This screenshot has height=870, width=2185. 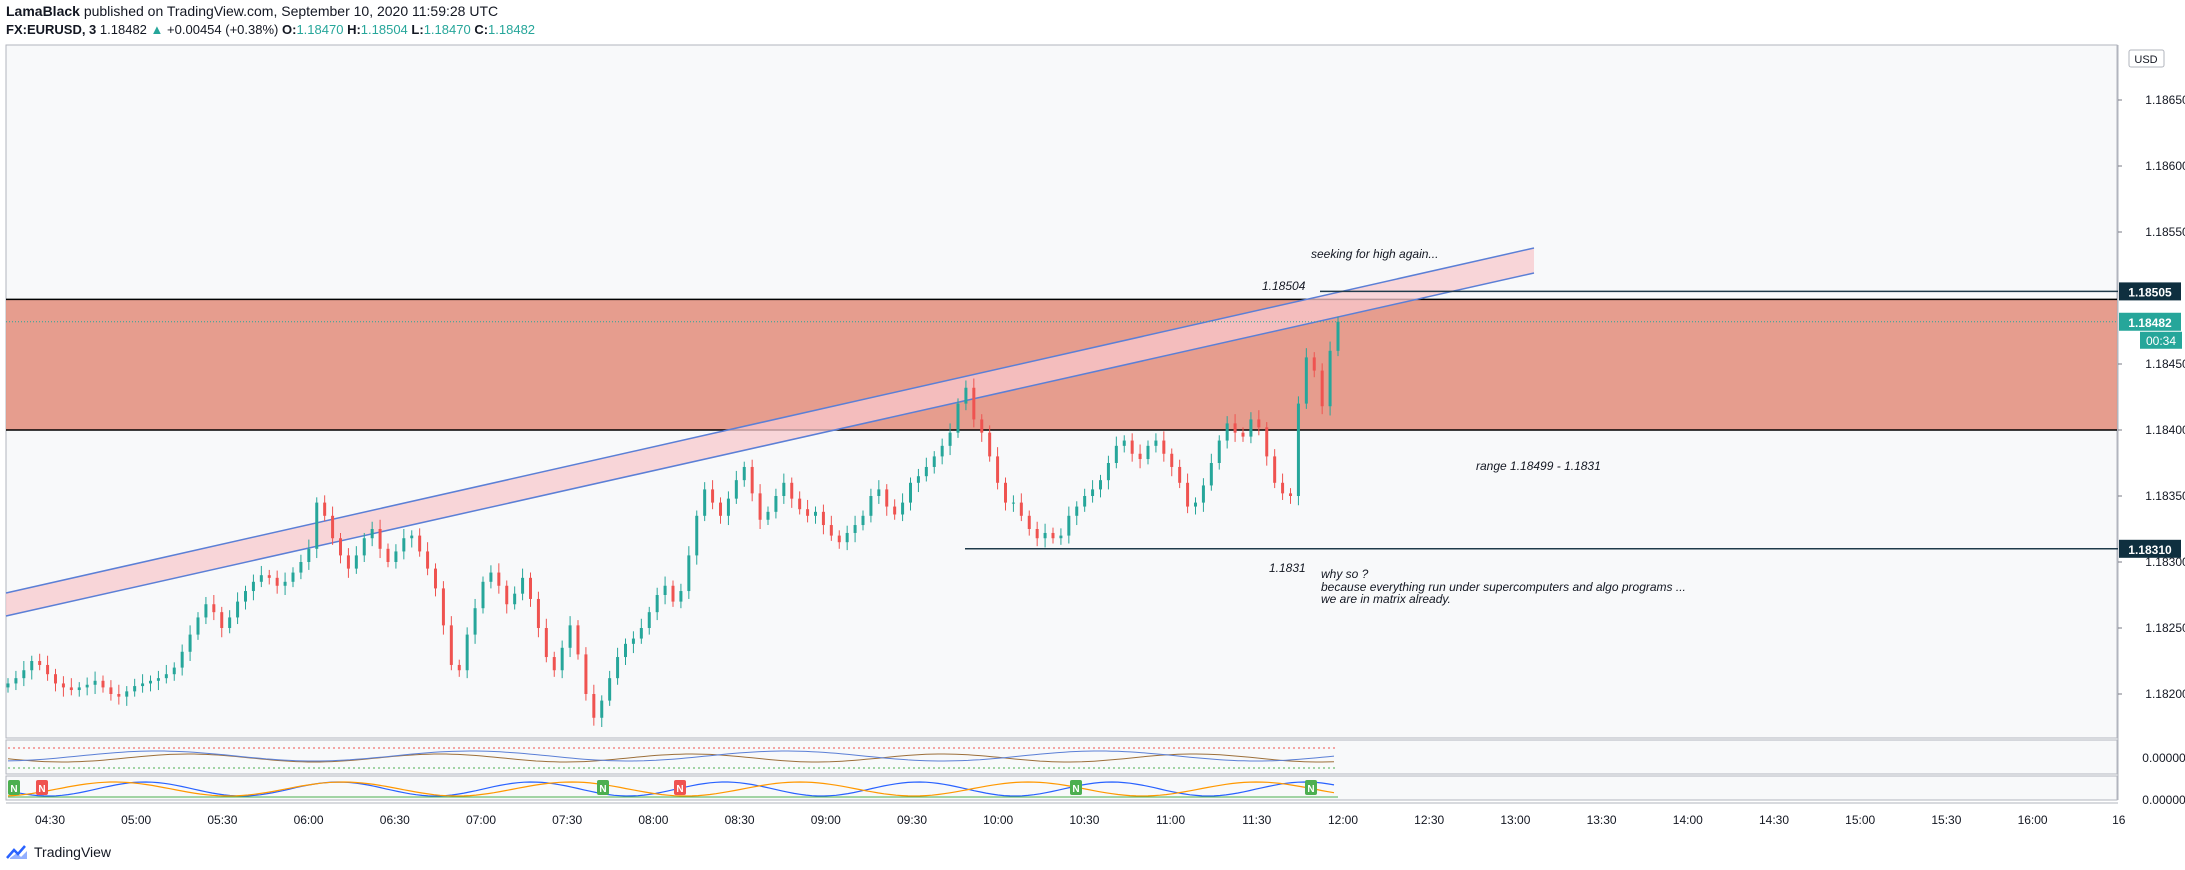 What do you see at coordinates (2165, 694) in the screenshot?
I see `y-tick-label: 1.18200` at bounding box center [2165, 694].